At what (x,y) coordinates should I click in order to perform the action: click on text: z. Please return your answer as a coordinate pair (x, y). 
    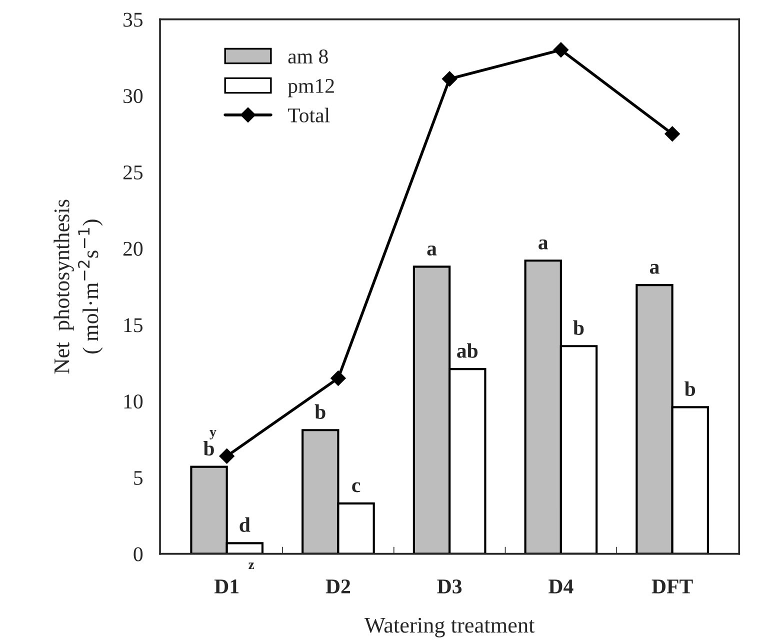
    Looking at the image, I should click on (251, 566).